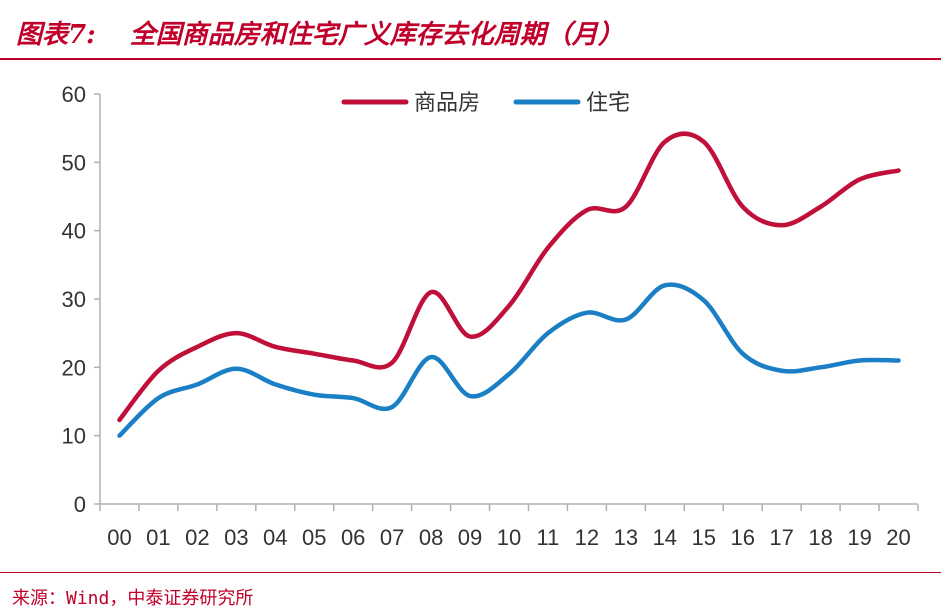 Image resolution: width=941 pixels, height=615 pixels. Describe the element at coordinates (470, 572) in the screenshot. I see `source-divider` at that location.